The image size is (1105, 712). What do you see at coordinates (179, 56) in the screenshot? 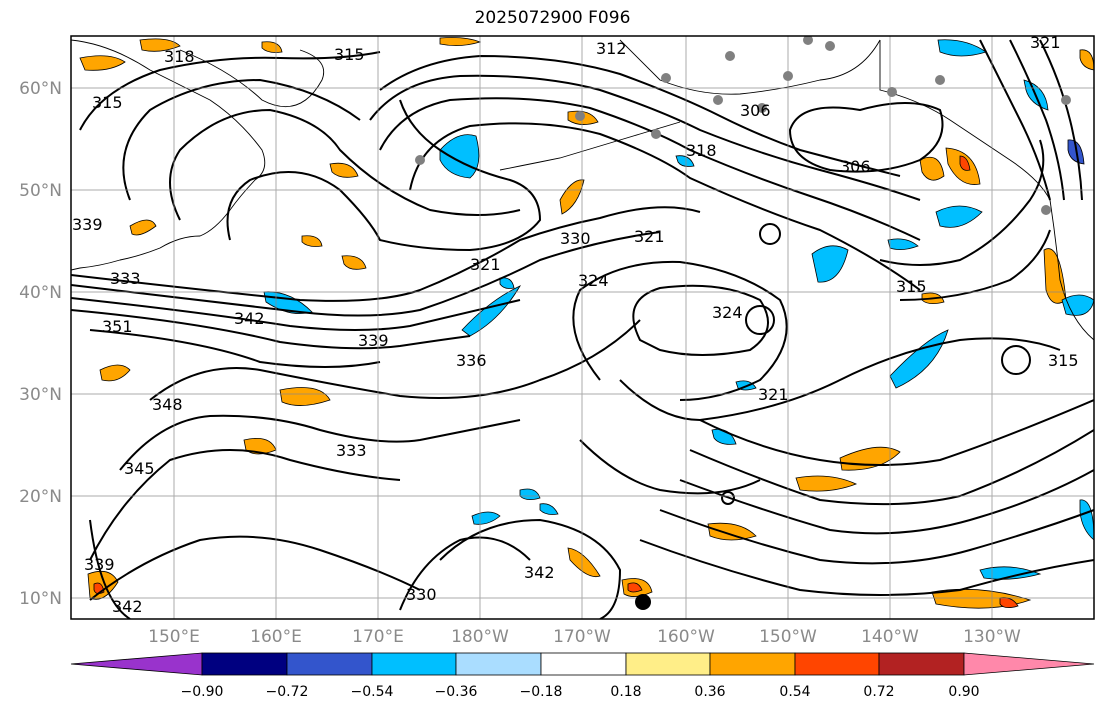
I see `contour-label: 318` at bounding box center [179, 56].